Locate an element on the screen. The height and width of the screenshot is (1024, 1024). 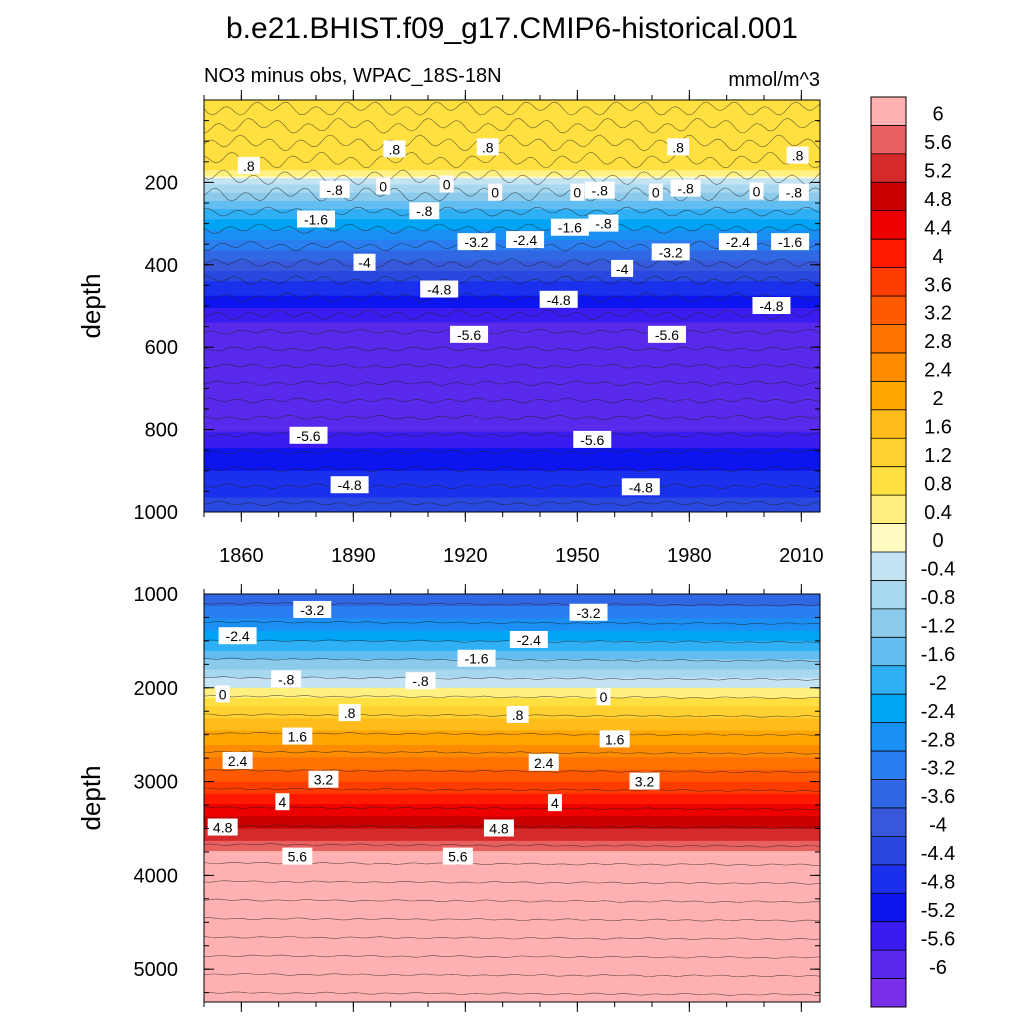
svg-text: 2.4 is located at coordinates (238, 761).